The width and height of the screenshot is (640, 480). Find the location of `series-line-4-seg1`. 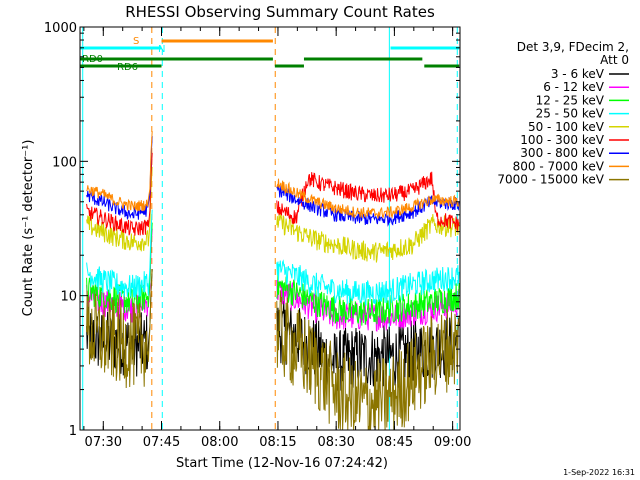

series-line-4-seg1 is located at coordinates (119, 254).